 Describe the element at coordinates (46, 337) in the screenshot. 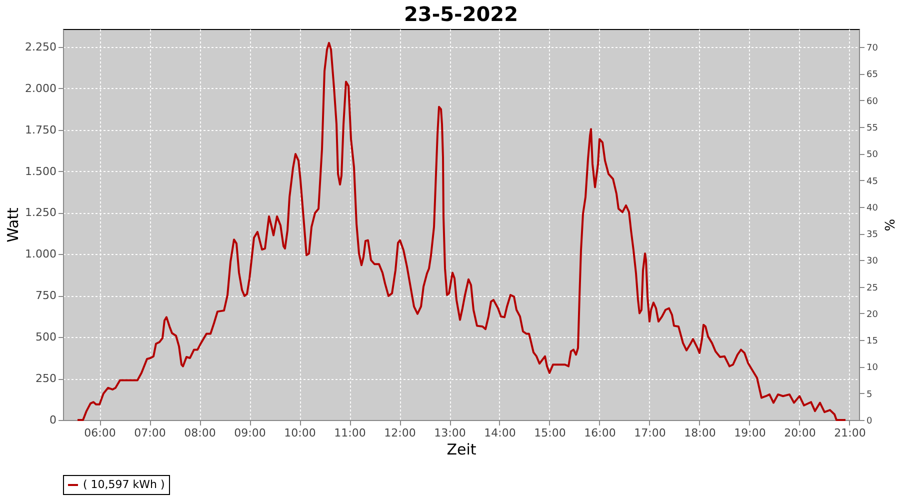

I see `y-tick-label: 500` at that location.